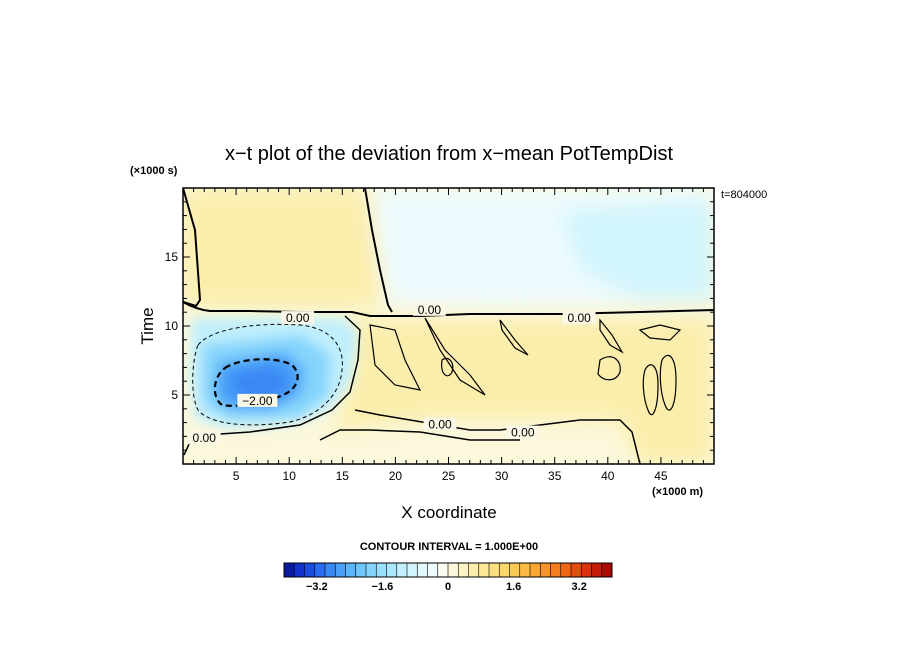 Image resolution: width=904 pixels, height=654 pixels. What do you see at coordinates (579, 587) in the screenshot?
I see `colorbar-tick-label: 3.2` at bounding box center [579, 587].